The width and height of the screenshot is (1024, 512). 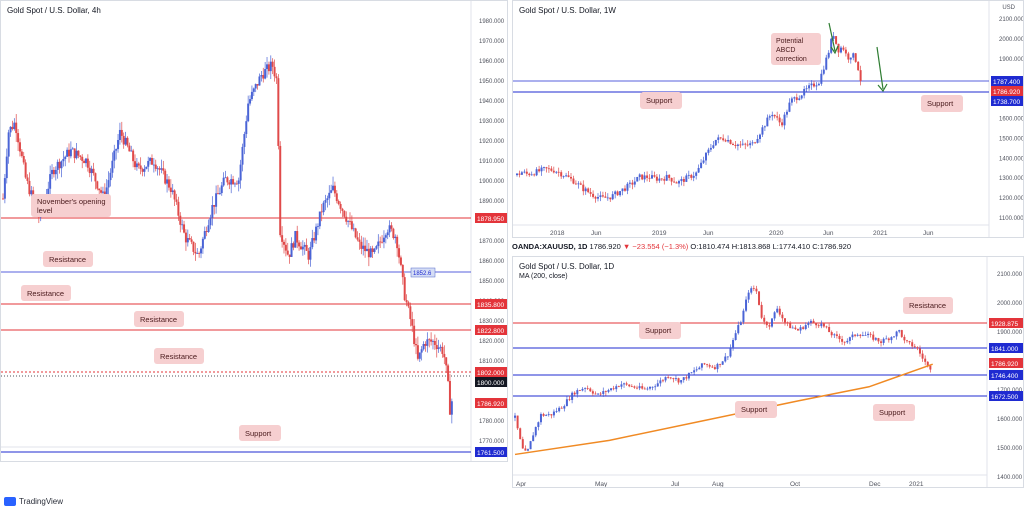 What do you see at coordinates (1007, 91) in the screenshot?
I see `price-tag-w-1786: 1786.920` at bounding box center [1007, 91].